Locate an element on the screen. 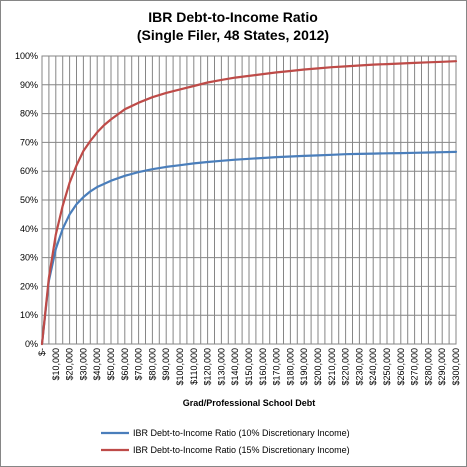 The height and width of the screenshot is (467, 467). x-tick-label: $230,000 is located at coordinates (359, 367).